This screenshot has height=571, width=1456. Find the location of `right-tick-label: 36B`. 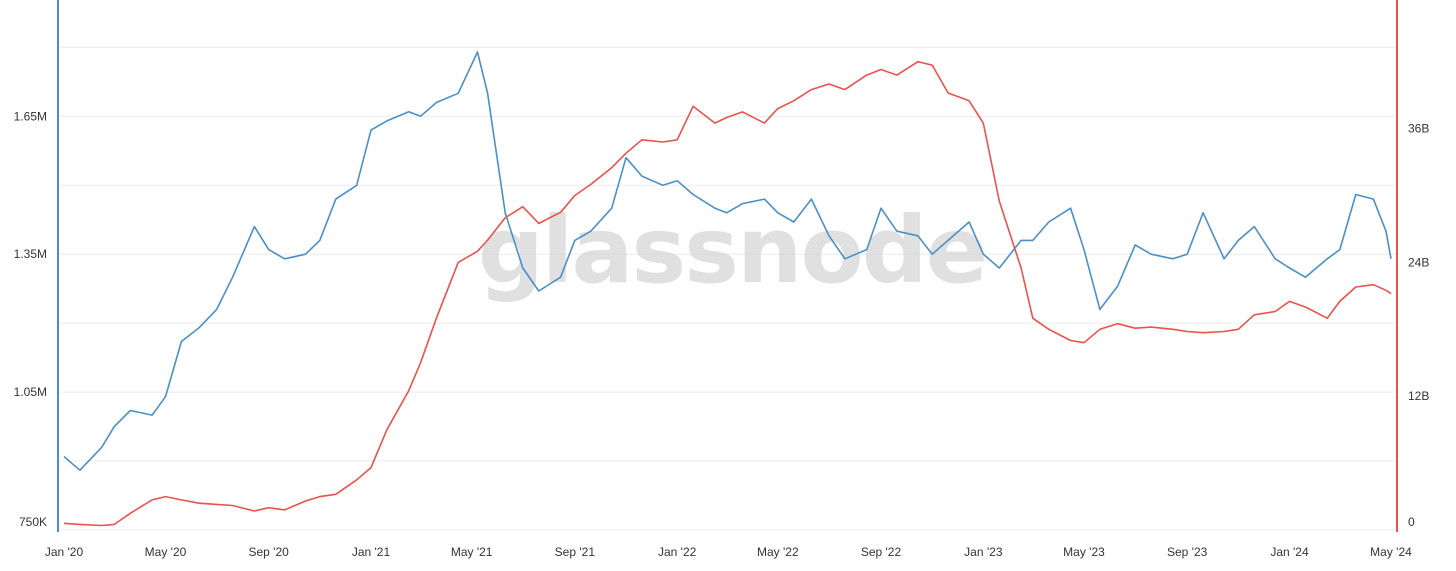

right-tick-label: 36B is located at coordinates (1418, 129).